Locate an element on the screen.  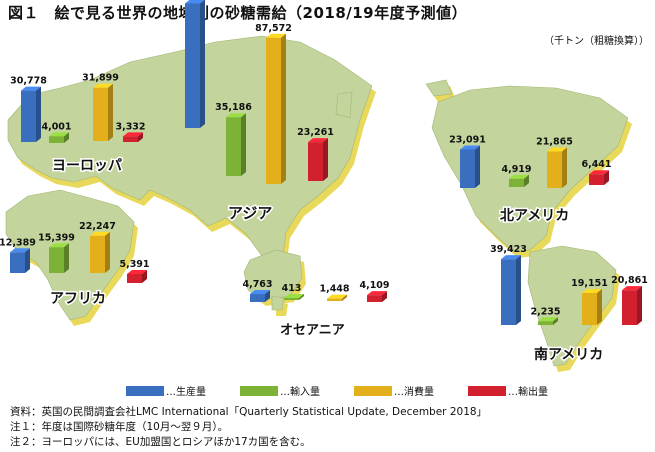
value-label-consumption: 87,572 is located at coordinates (273, 28).